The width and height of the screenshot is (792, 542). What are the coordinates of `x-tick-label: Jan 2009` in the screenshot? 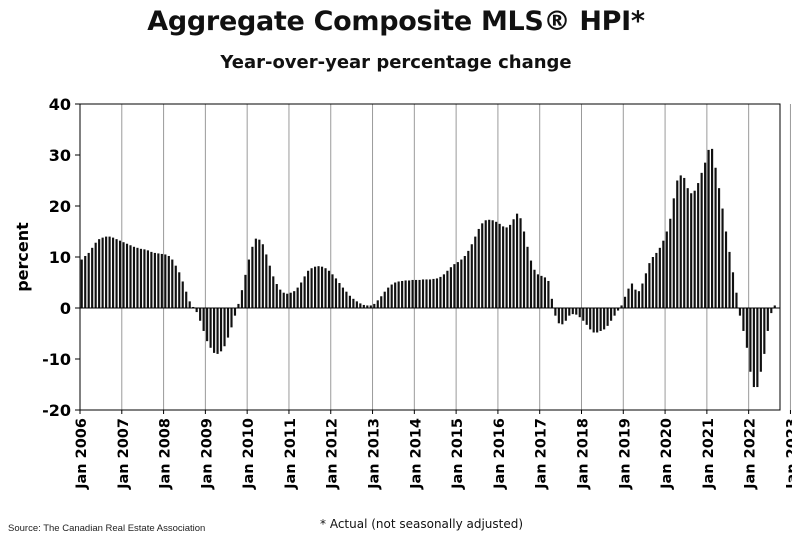 It's located at (207, 454).